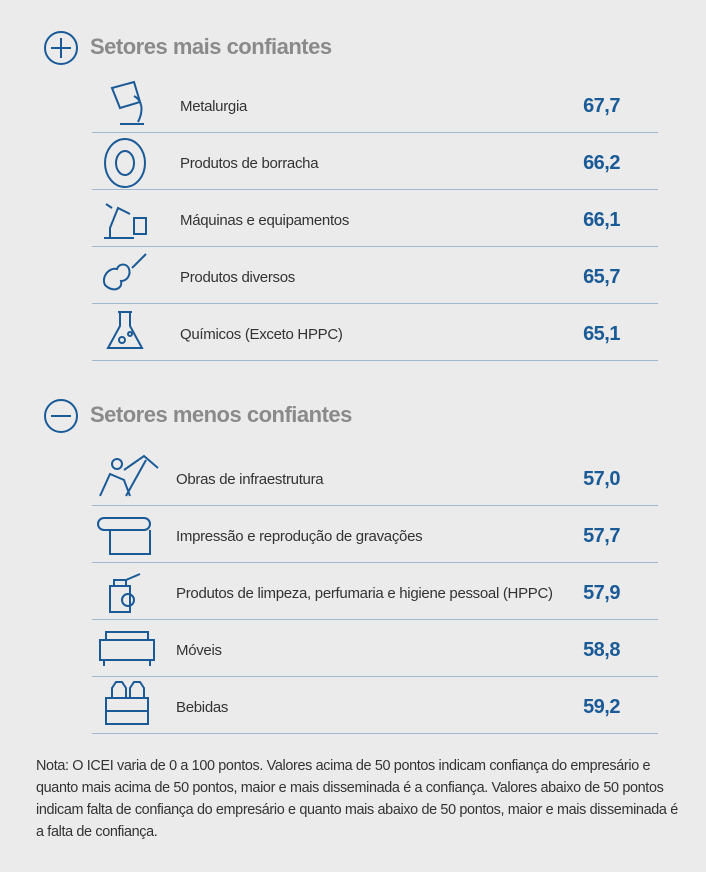 The image size is (706, 872). I want to click on minus-icon, so click(61, 416).